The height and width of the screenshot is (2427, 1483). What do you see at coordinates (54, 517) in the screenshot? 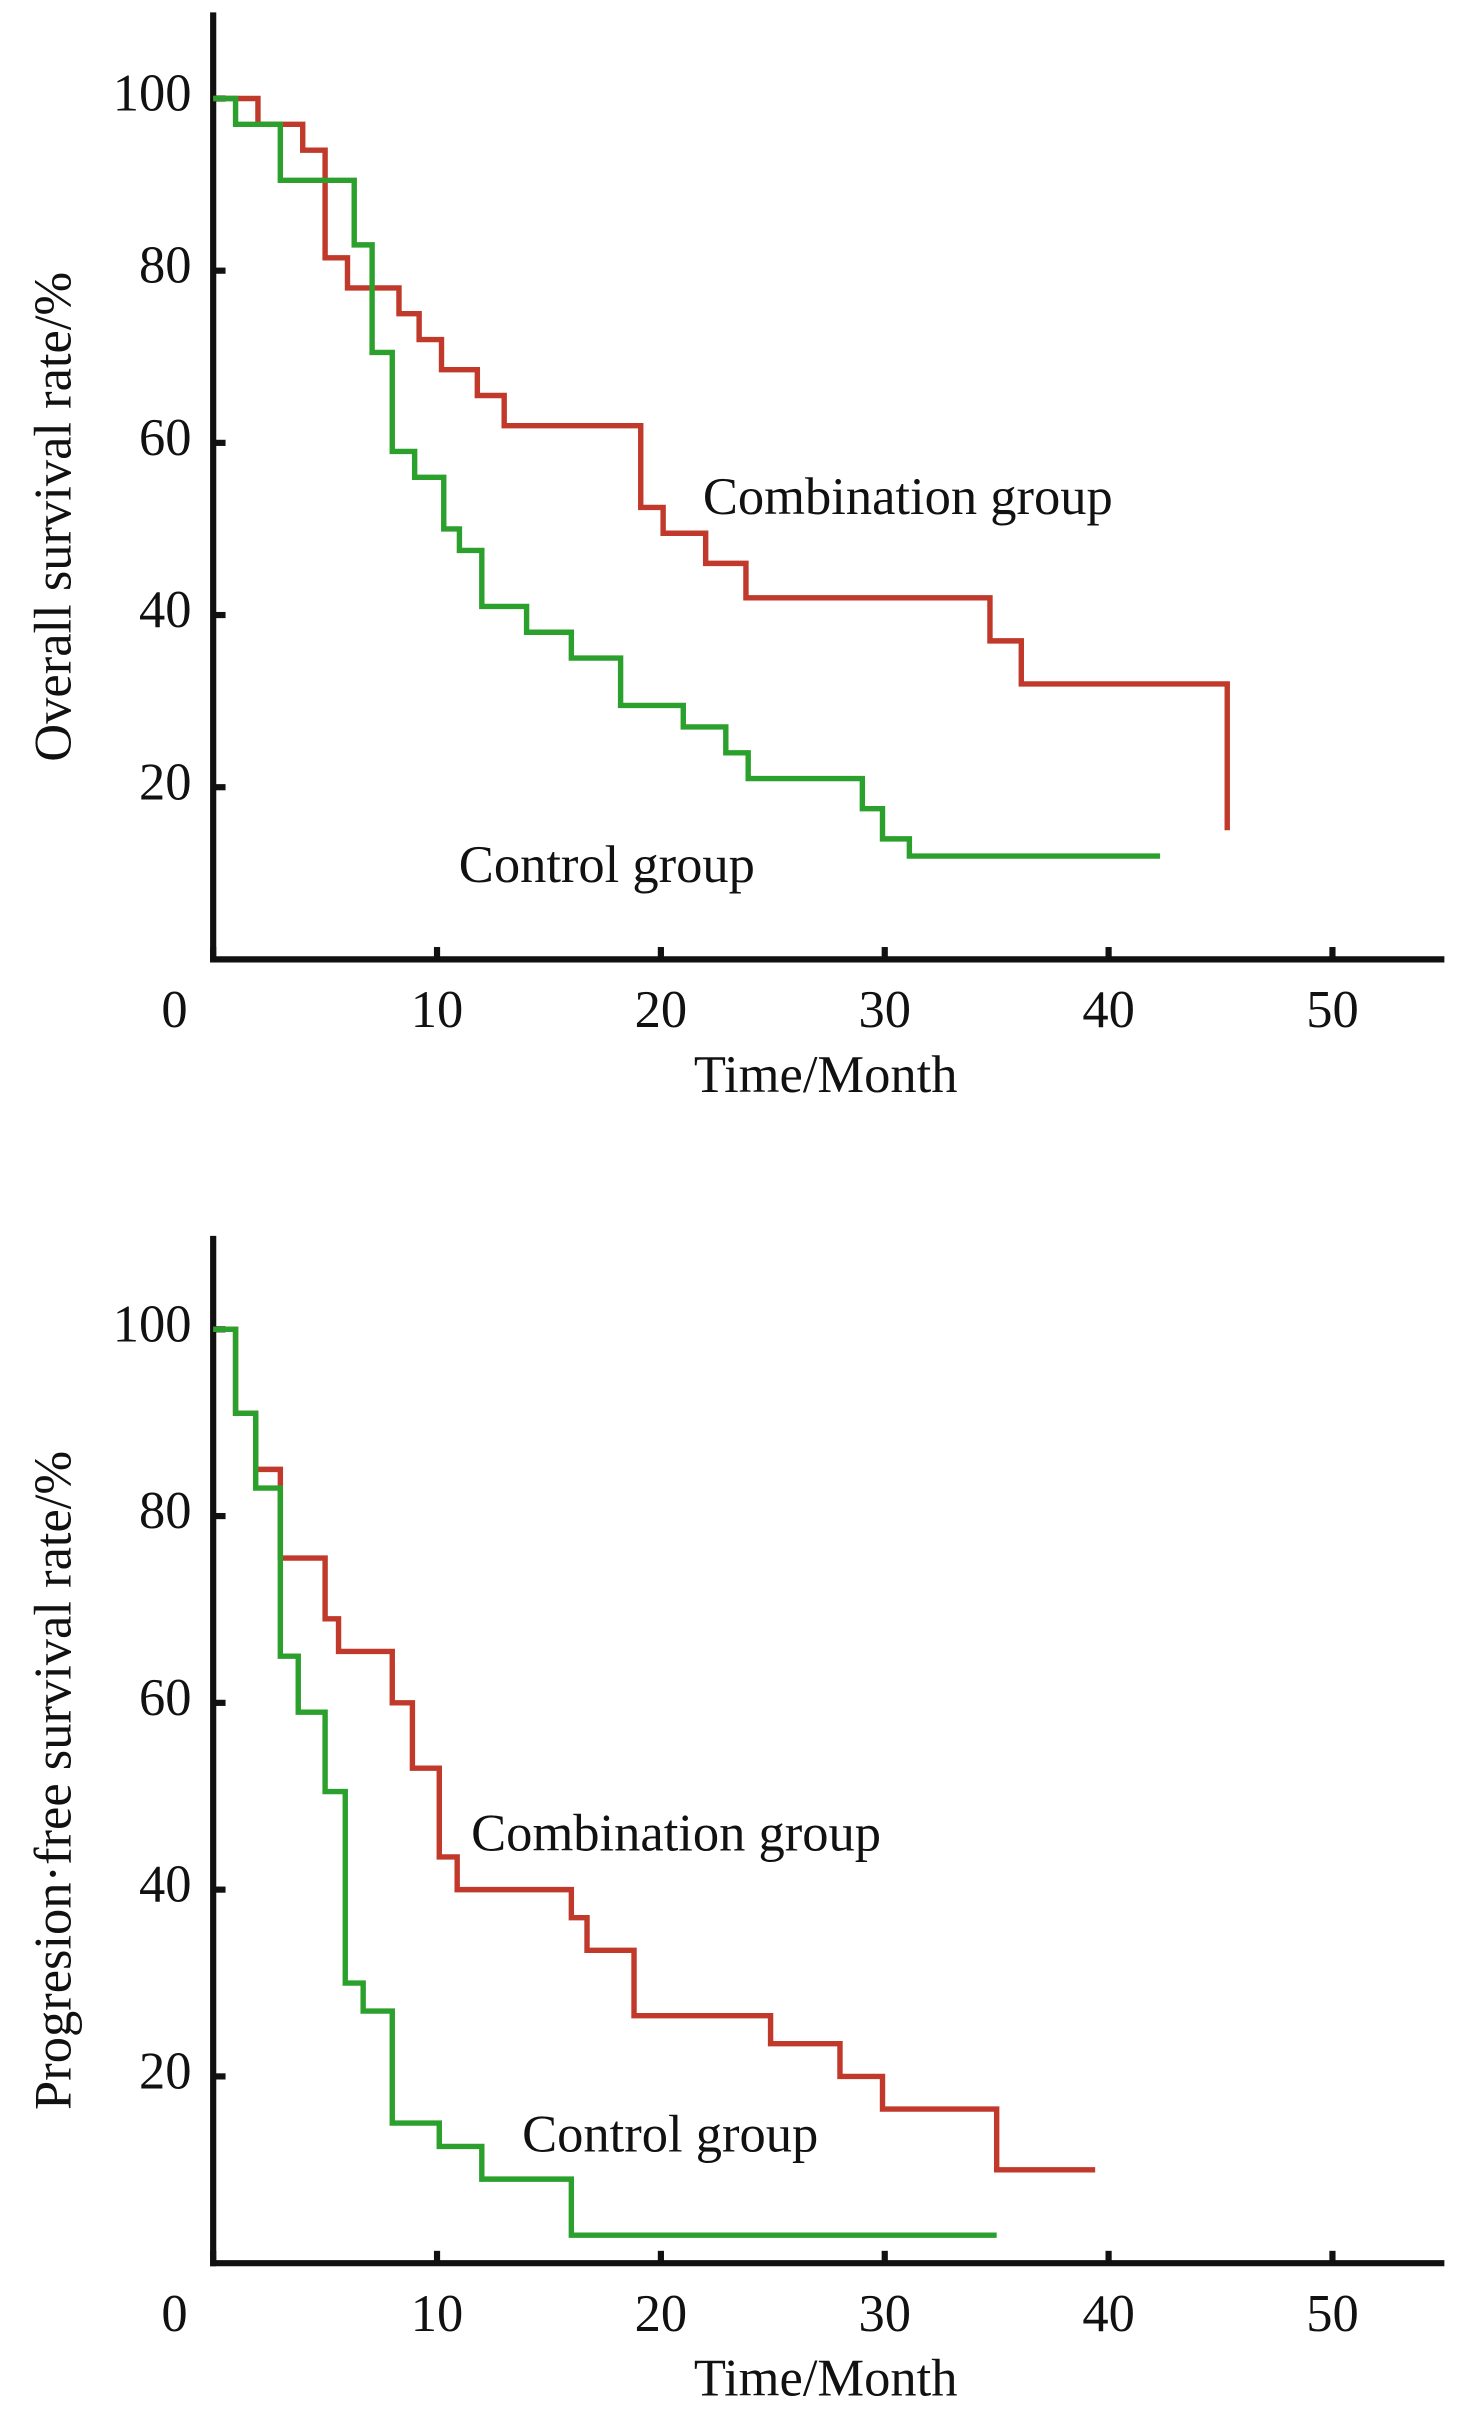
I see `y-axis-label: Overall survival rate/%` at bounding box center [54, 517].